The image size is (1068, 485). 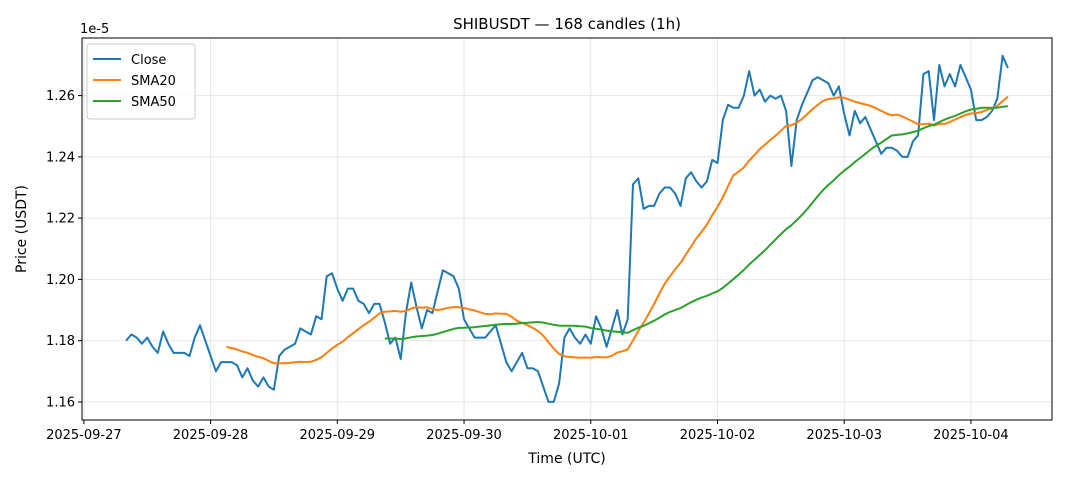 What do you see at coordinates (84, 435) in the screenshot?
I see `x-tick-label: 2025-09-27` at bounding box center [84, 435].